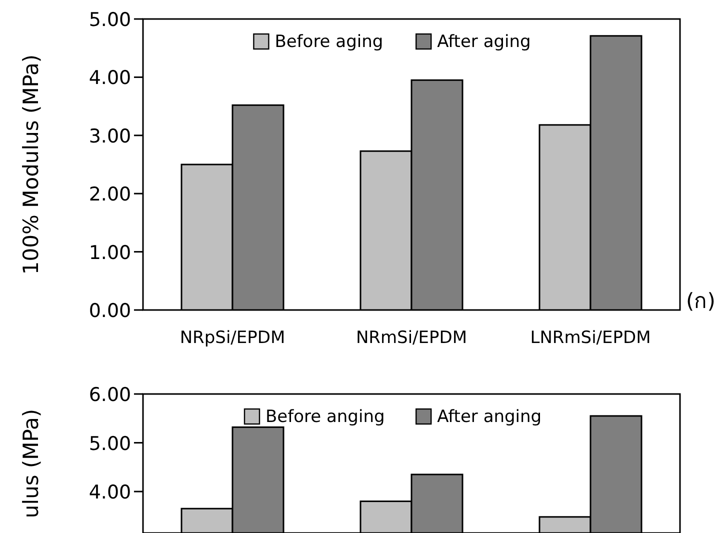 Image resolution: width=721 pixels, height=533 pixels. What do you see at coordinates (489, 417) in the screenshot?
I see `legend-label: After anging` at bounding box center [489, 417].